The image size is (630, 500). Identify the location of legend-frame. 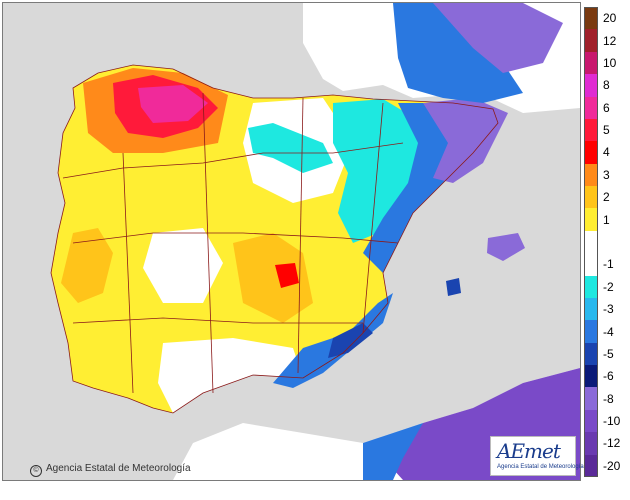
(591, 242).